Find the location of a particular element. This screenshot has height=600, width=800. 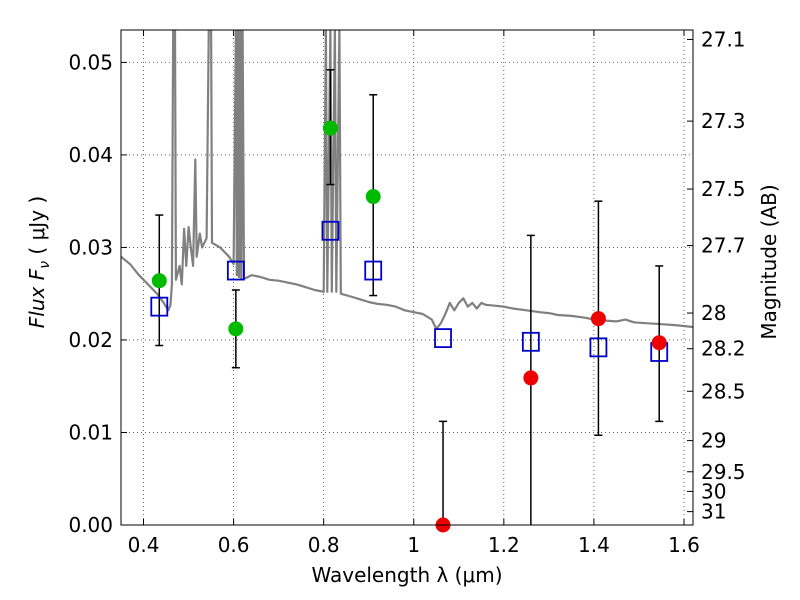

y2-tick-label: 28.2 is located at coordinates (723, 349).